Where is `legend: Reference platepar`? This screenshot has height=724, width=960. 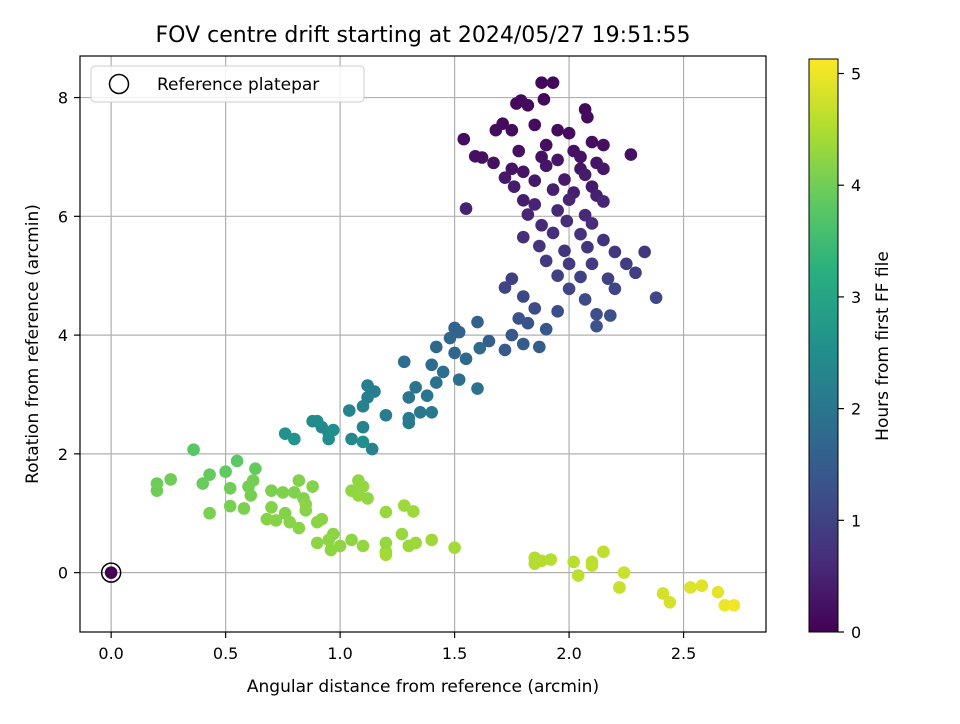
legend: Reference platepar is located at coordinates (227, 84).